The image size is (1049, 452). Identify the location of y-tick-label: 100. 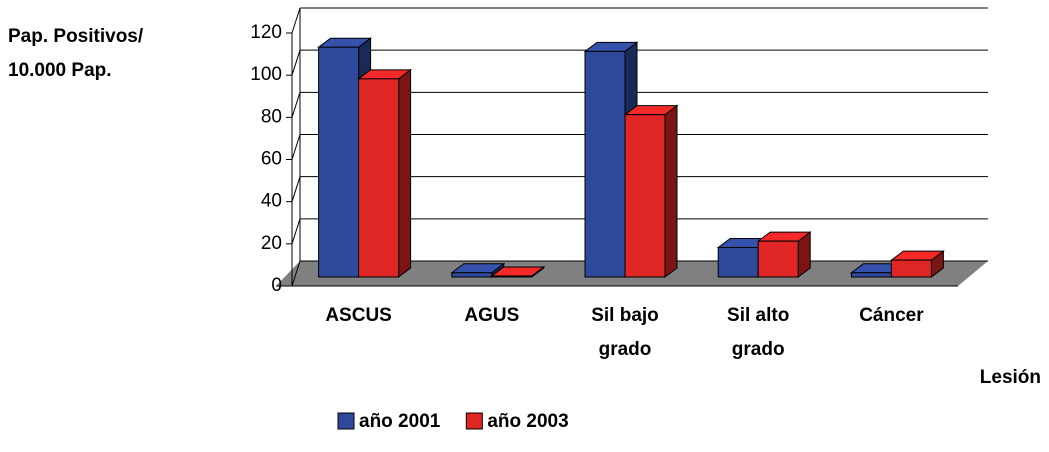
(266, 74).